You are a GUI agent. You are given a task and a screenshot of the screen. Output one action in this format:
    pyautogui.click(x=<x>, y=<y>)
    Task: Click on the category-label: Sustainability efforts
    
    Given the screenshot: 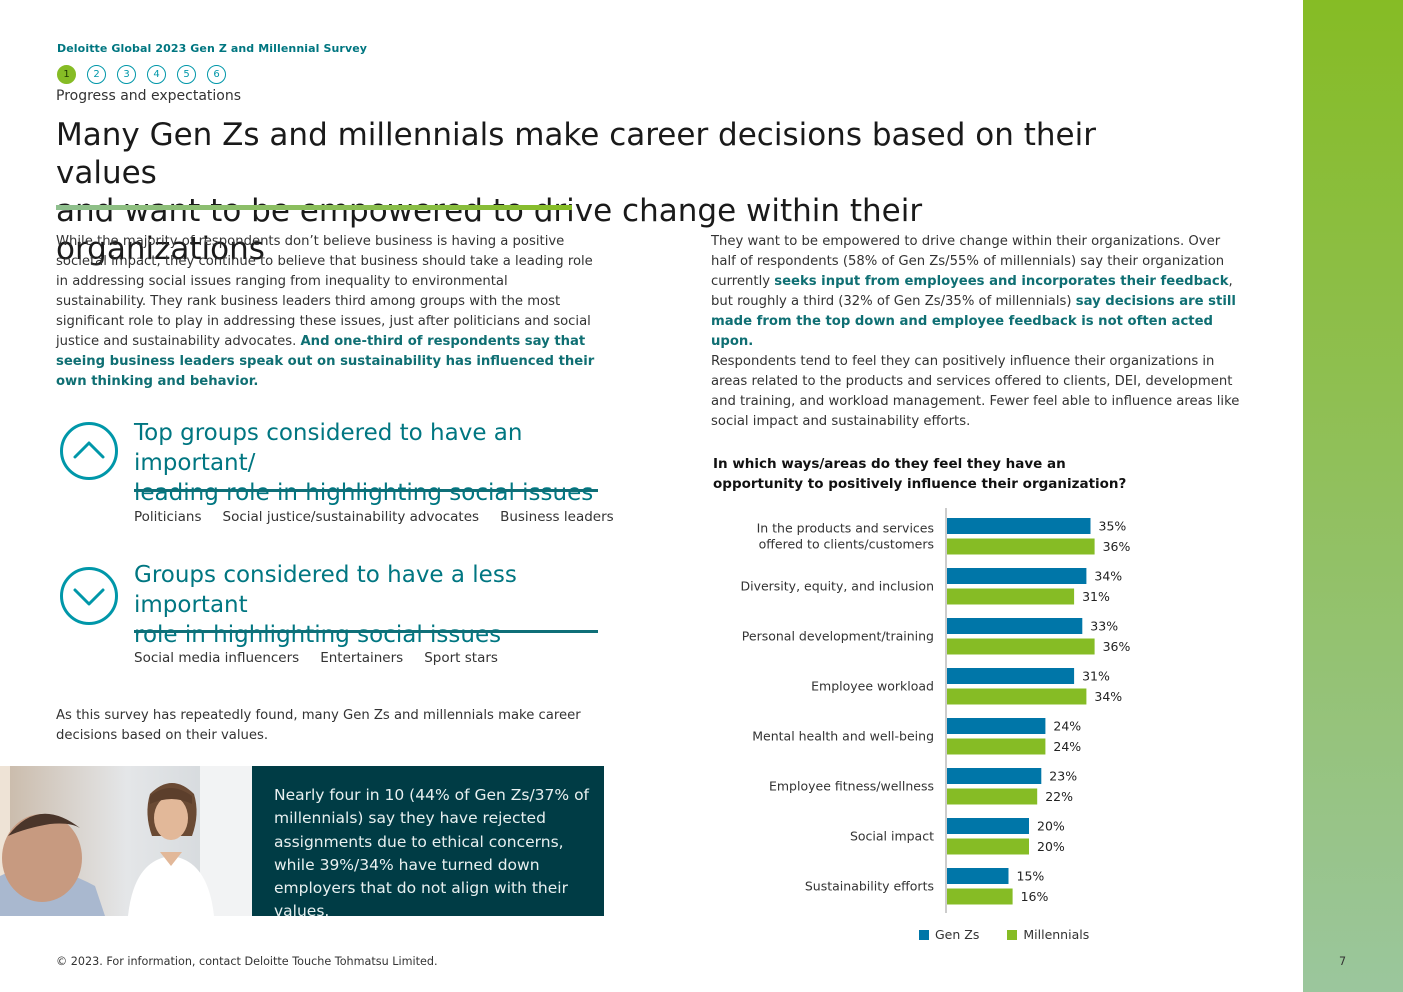 What is the action you would take?
    pyautogui.click(x=869, y=885)
    